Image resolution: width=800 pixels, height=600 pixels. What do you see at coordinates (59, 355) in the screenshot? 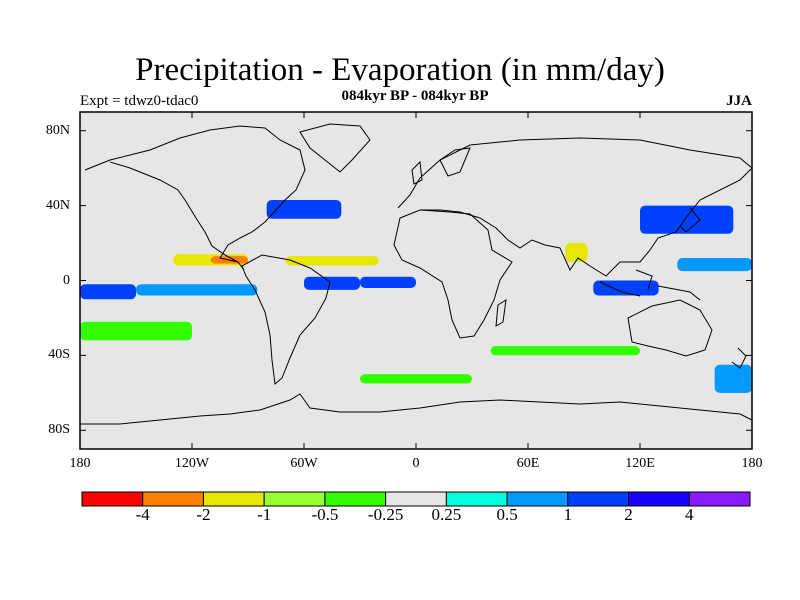
I see `lat-label: 40S` at bounding box center [59, 355].